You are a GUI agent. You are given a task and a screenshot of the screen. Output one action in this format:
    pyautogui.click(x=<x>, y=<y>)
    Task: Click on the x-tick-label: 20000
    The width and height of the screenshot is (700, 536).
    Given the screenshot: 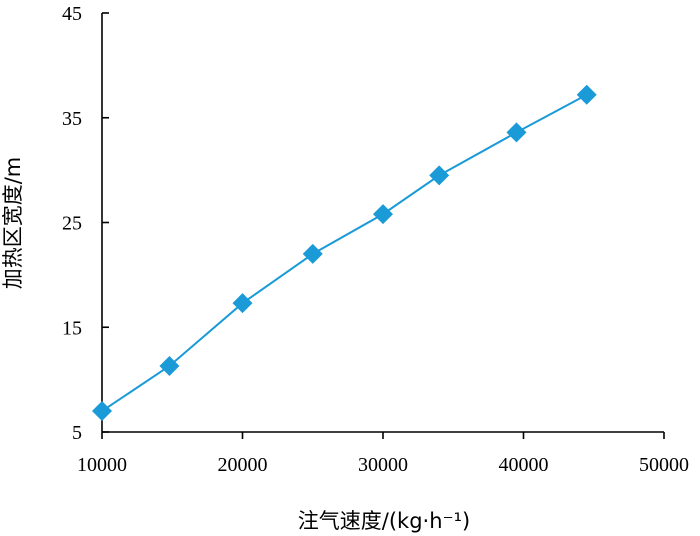 What is the action you would take?
    pyautogui.click(x=243, y=465)
    